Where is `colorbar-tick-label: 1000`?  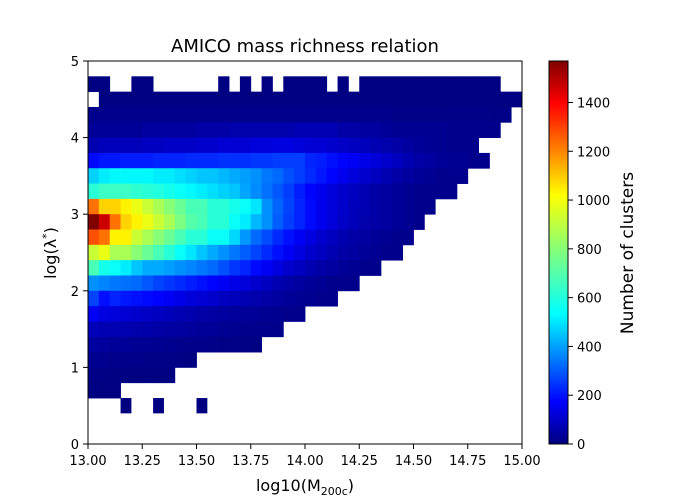
colorbar-tick-label: 1000 is located at coordinates (593, 201).